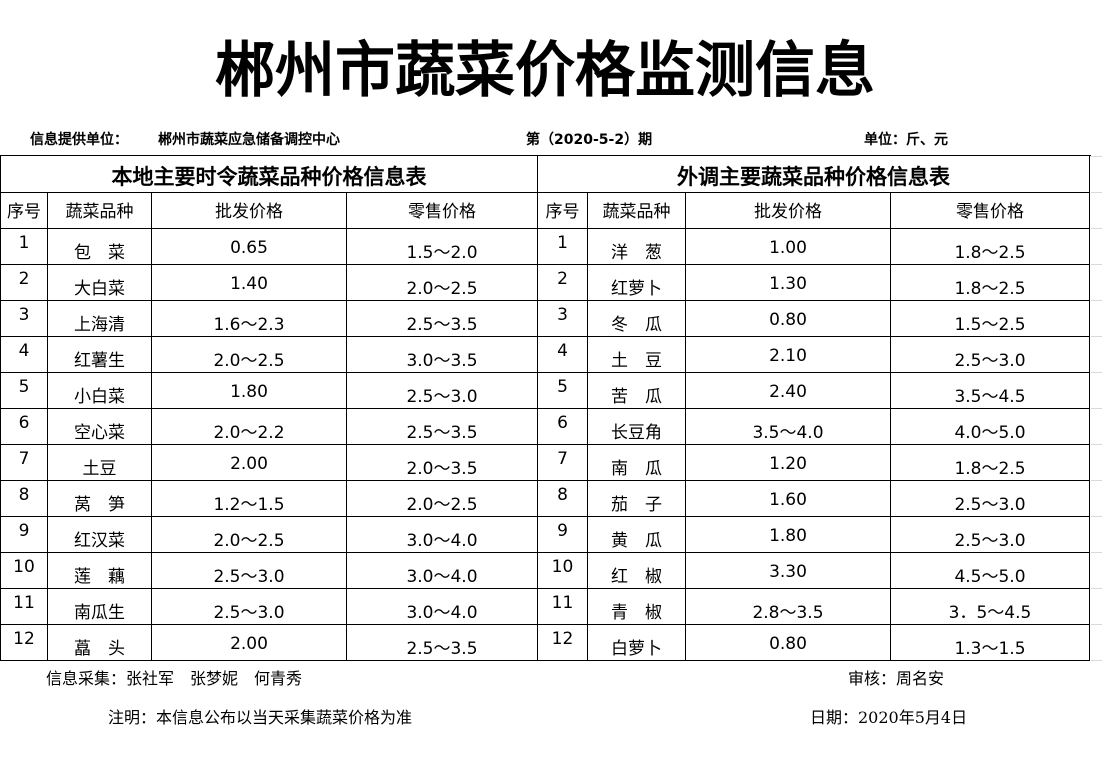 The width and height of the screenshot is (1102, 767). I want to click on cell-text: 洋 葱, so click(636, 253).